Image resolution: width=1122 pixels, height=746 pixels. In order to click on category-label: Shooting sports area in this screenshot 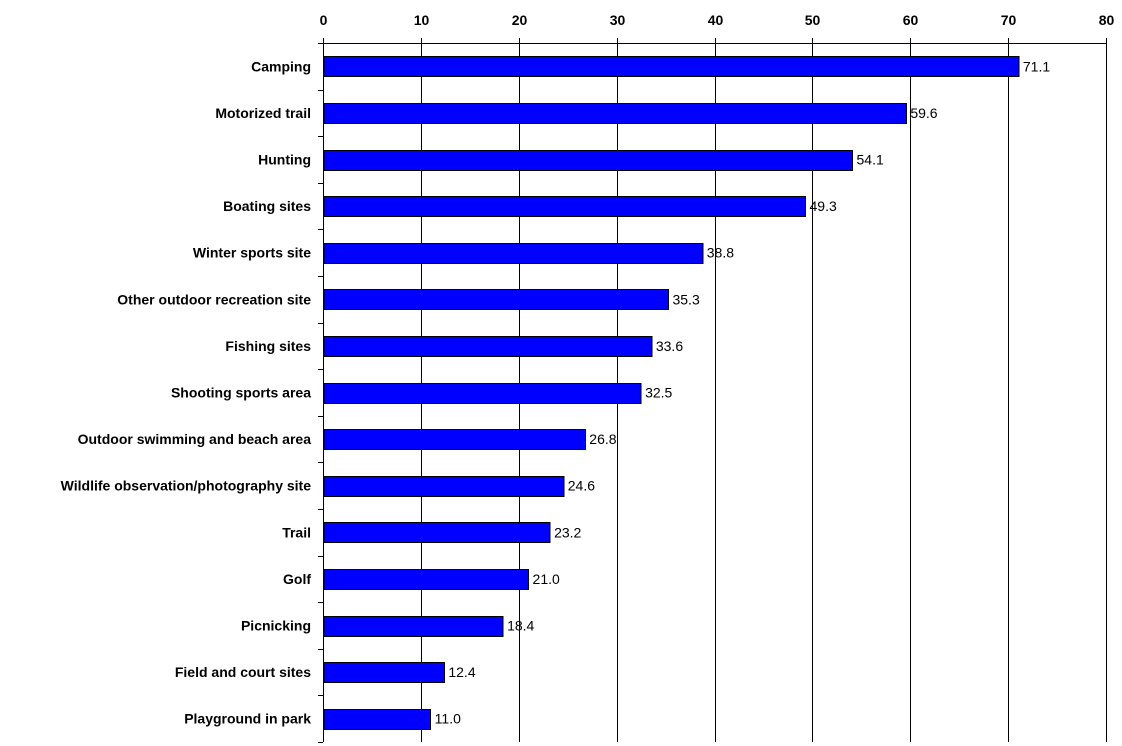, I will do `click(241, 393)`.